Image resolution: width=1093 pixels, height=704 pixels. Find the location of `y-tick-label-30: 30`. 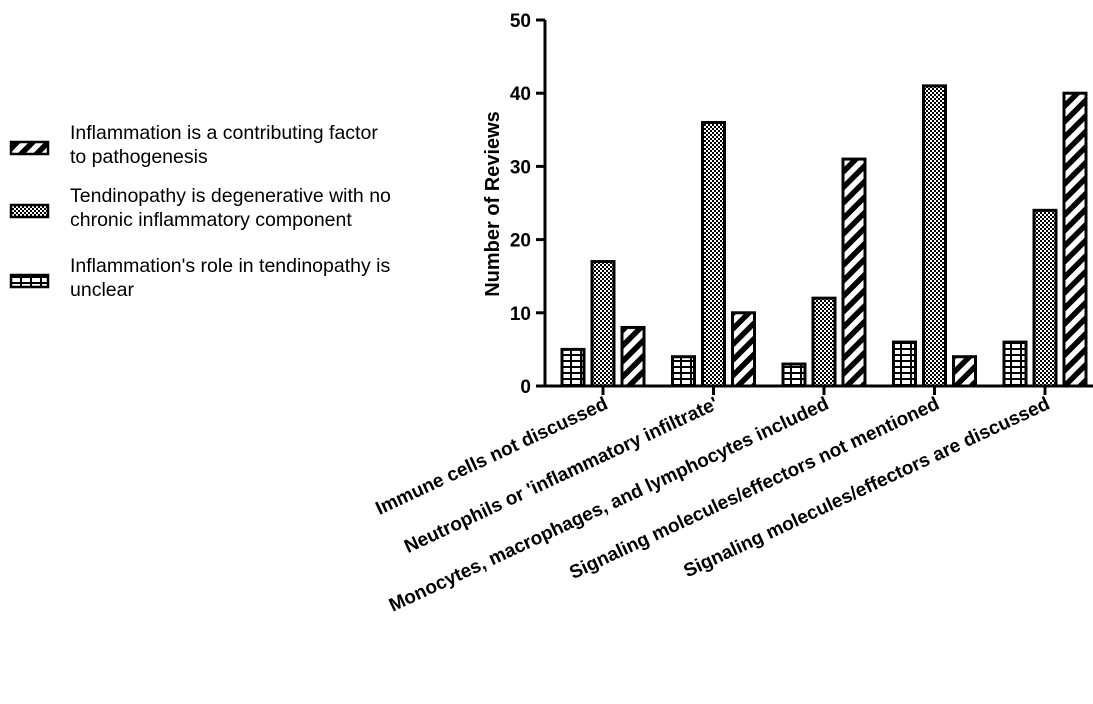

y-tick-label-30: 30 is located at coordinates (520, 167).